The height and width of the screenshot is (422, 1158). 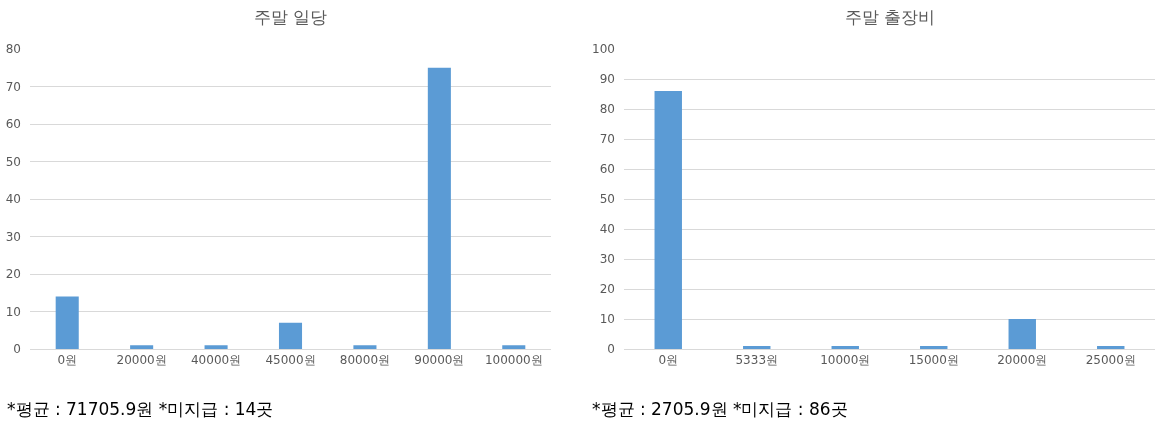 I want to click on text: *평균 : 71705.9원 *미지급 : 14곳, so click(x=140, y=409).